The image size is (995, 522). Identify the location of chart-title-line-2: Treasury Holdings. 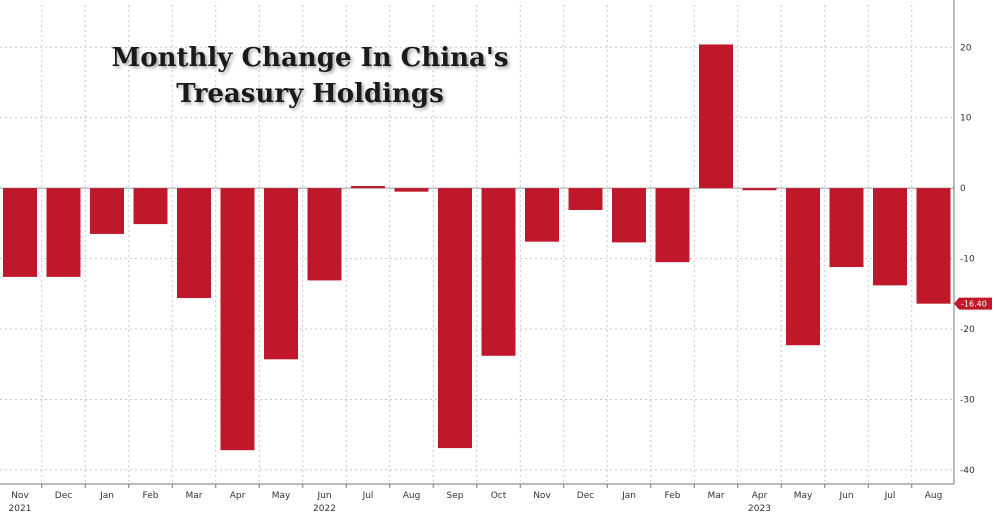
(310, 94).